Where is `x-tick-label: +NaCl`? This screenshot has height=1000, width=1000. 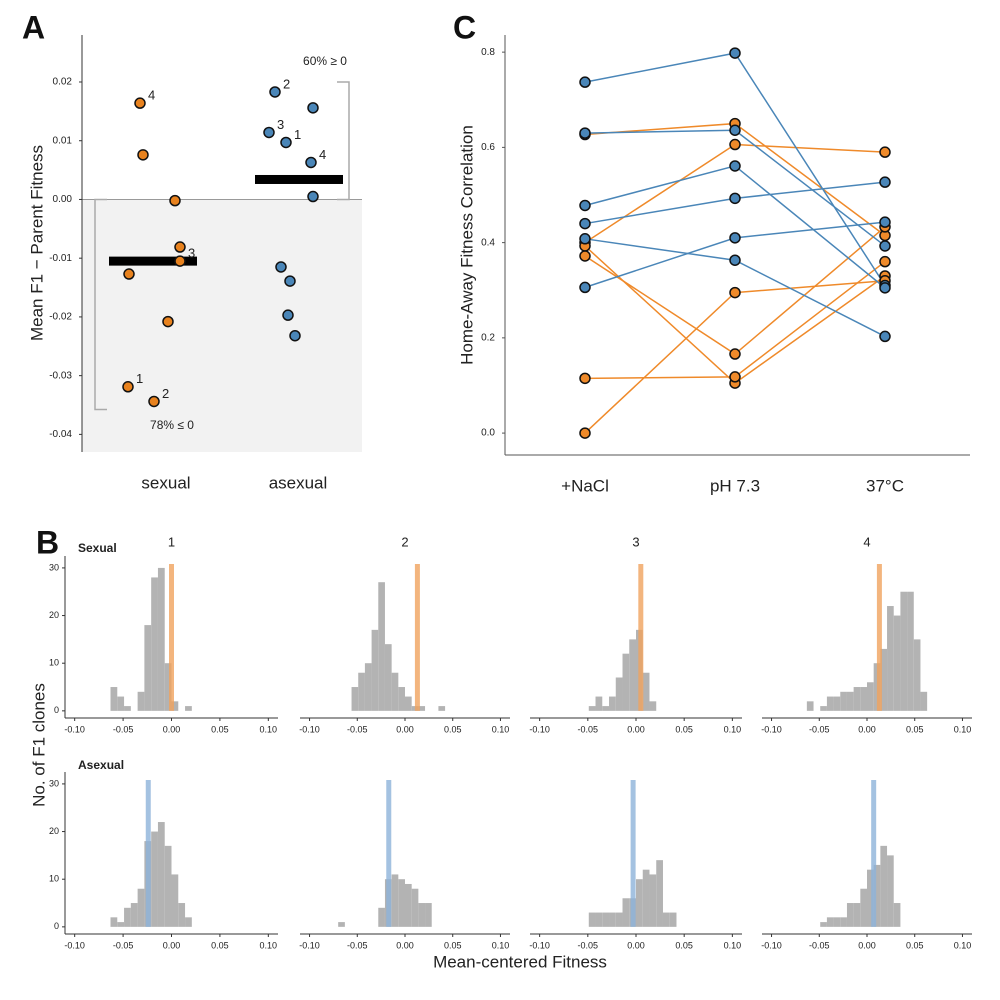
x-tick-label: +NaCl is located at coordinates (585, 485).